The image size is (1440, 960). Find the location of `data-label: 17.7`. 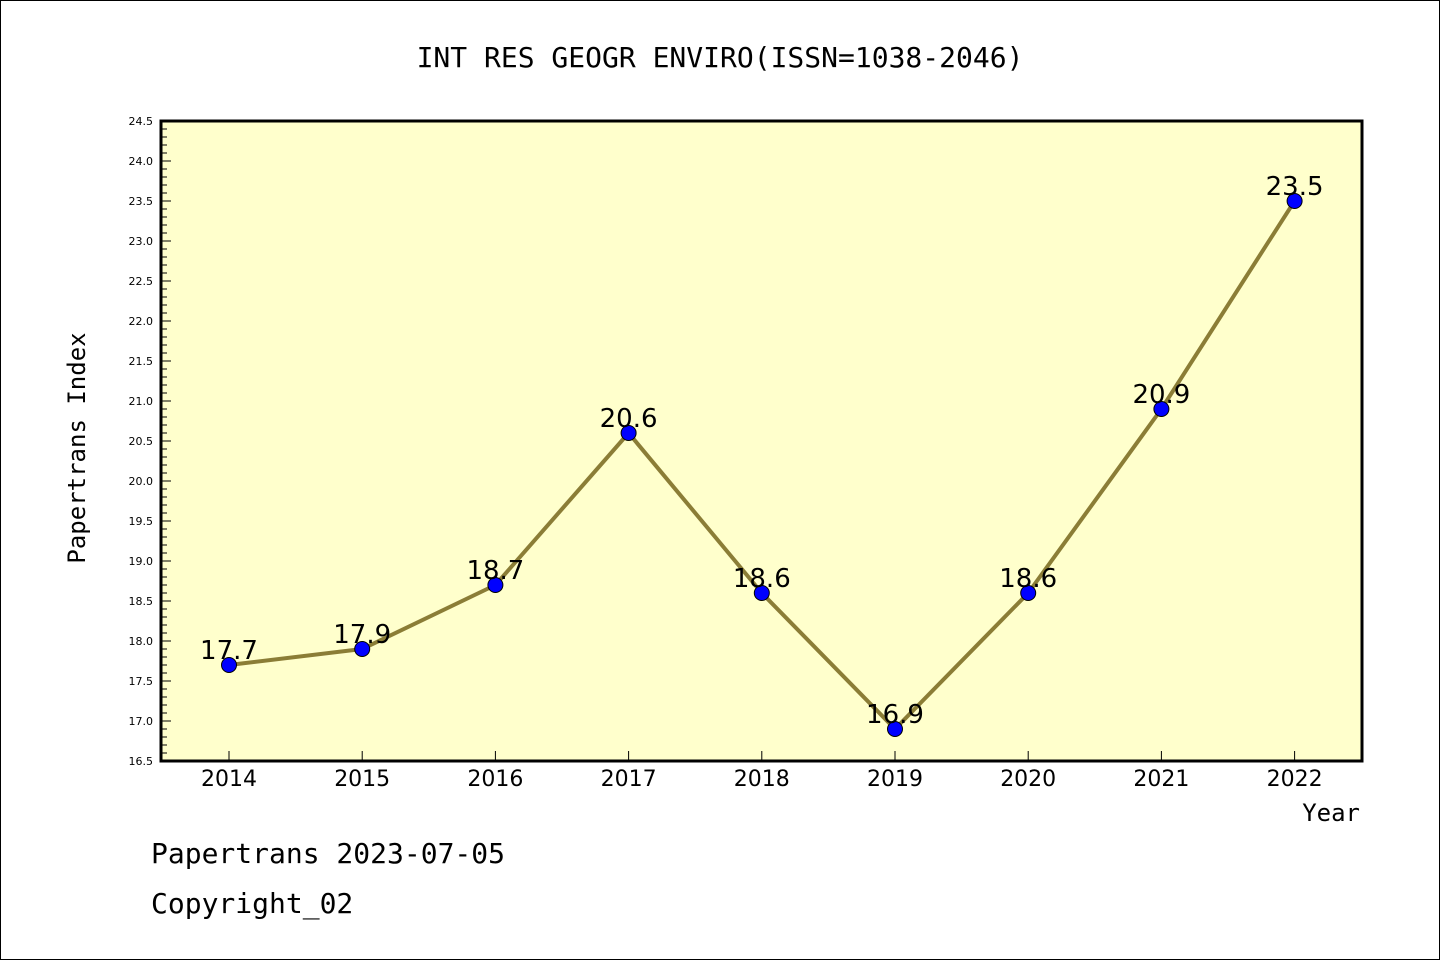

data-label: 17.7 is located at coordinates (229, 651).